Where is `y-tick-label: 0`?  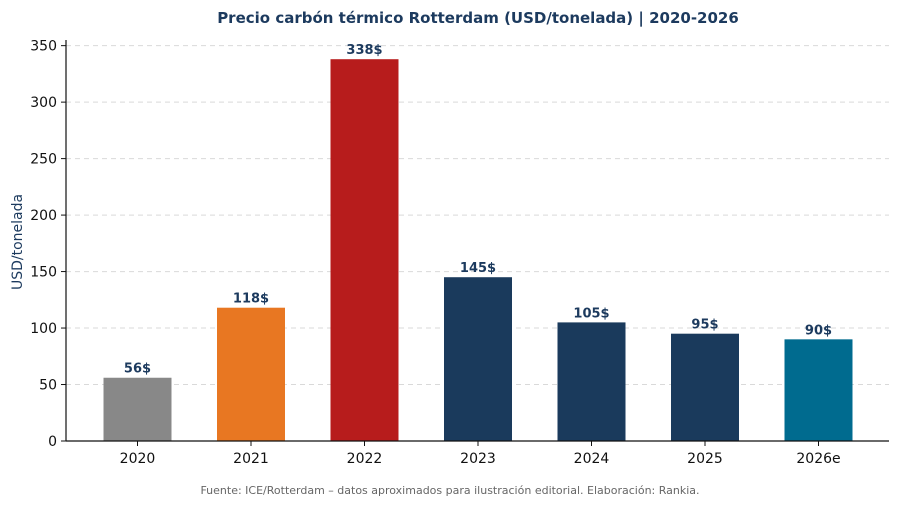
y-tick-label: 0 is located at coordinates (52, 442).